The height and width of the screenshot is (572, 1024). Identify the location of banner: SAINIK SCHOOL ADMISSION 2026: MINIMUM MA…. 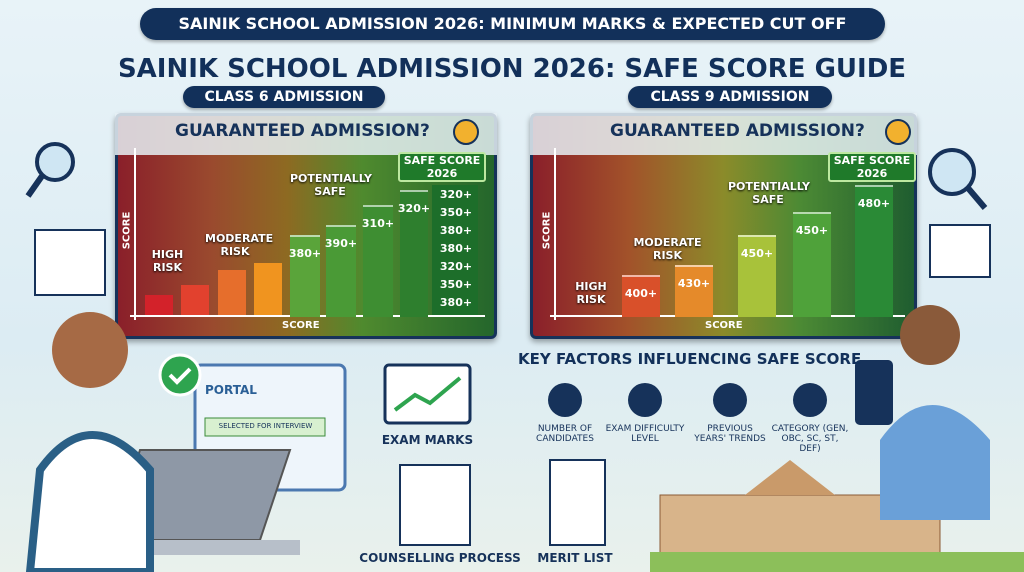
(512, 24).